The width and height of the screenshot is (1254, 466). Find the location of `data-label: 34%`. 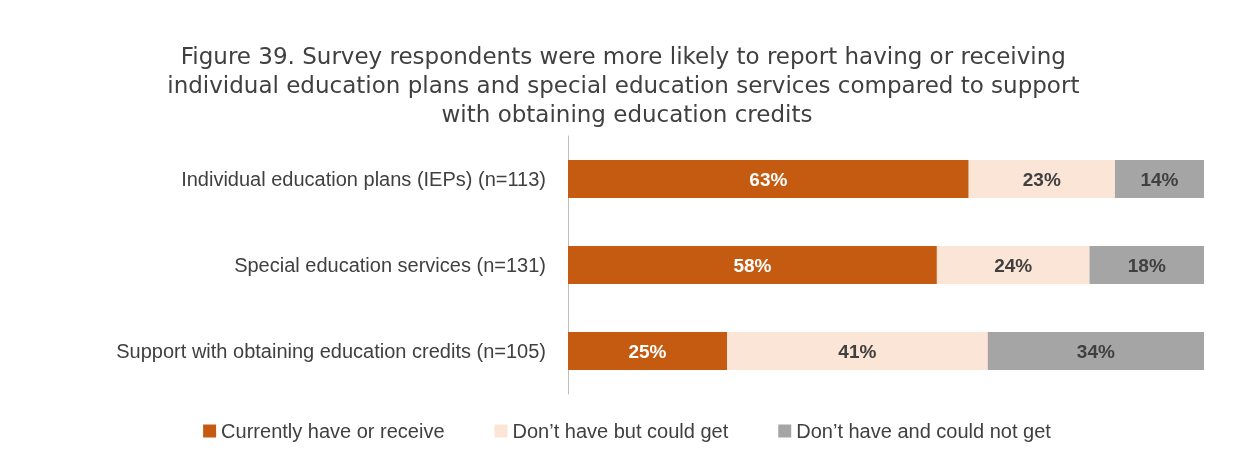

data-label: 34% is located at coordinates (1095, 351).